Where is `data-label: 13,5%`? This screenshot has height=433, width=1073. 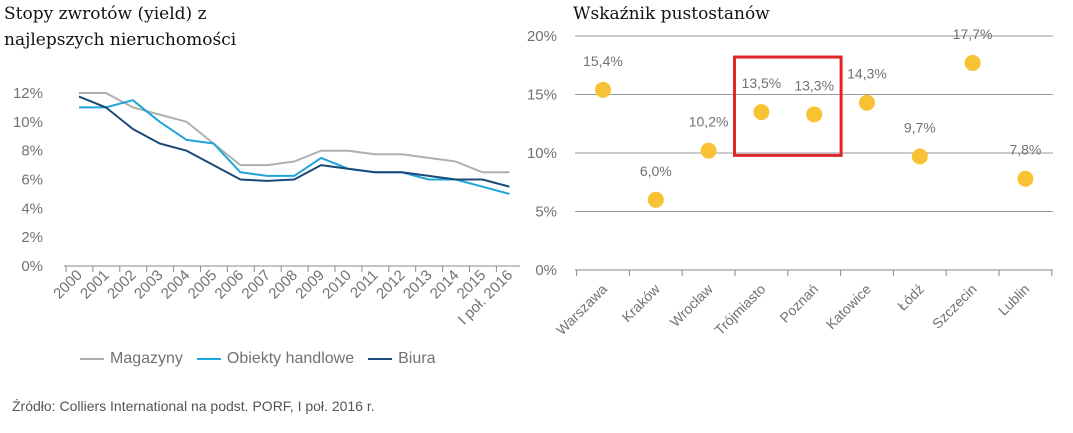 data-label: 13,5% is located at coordinates (762, 83).